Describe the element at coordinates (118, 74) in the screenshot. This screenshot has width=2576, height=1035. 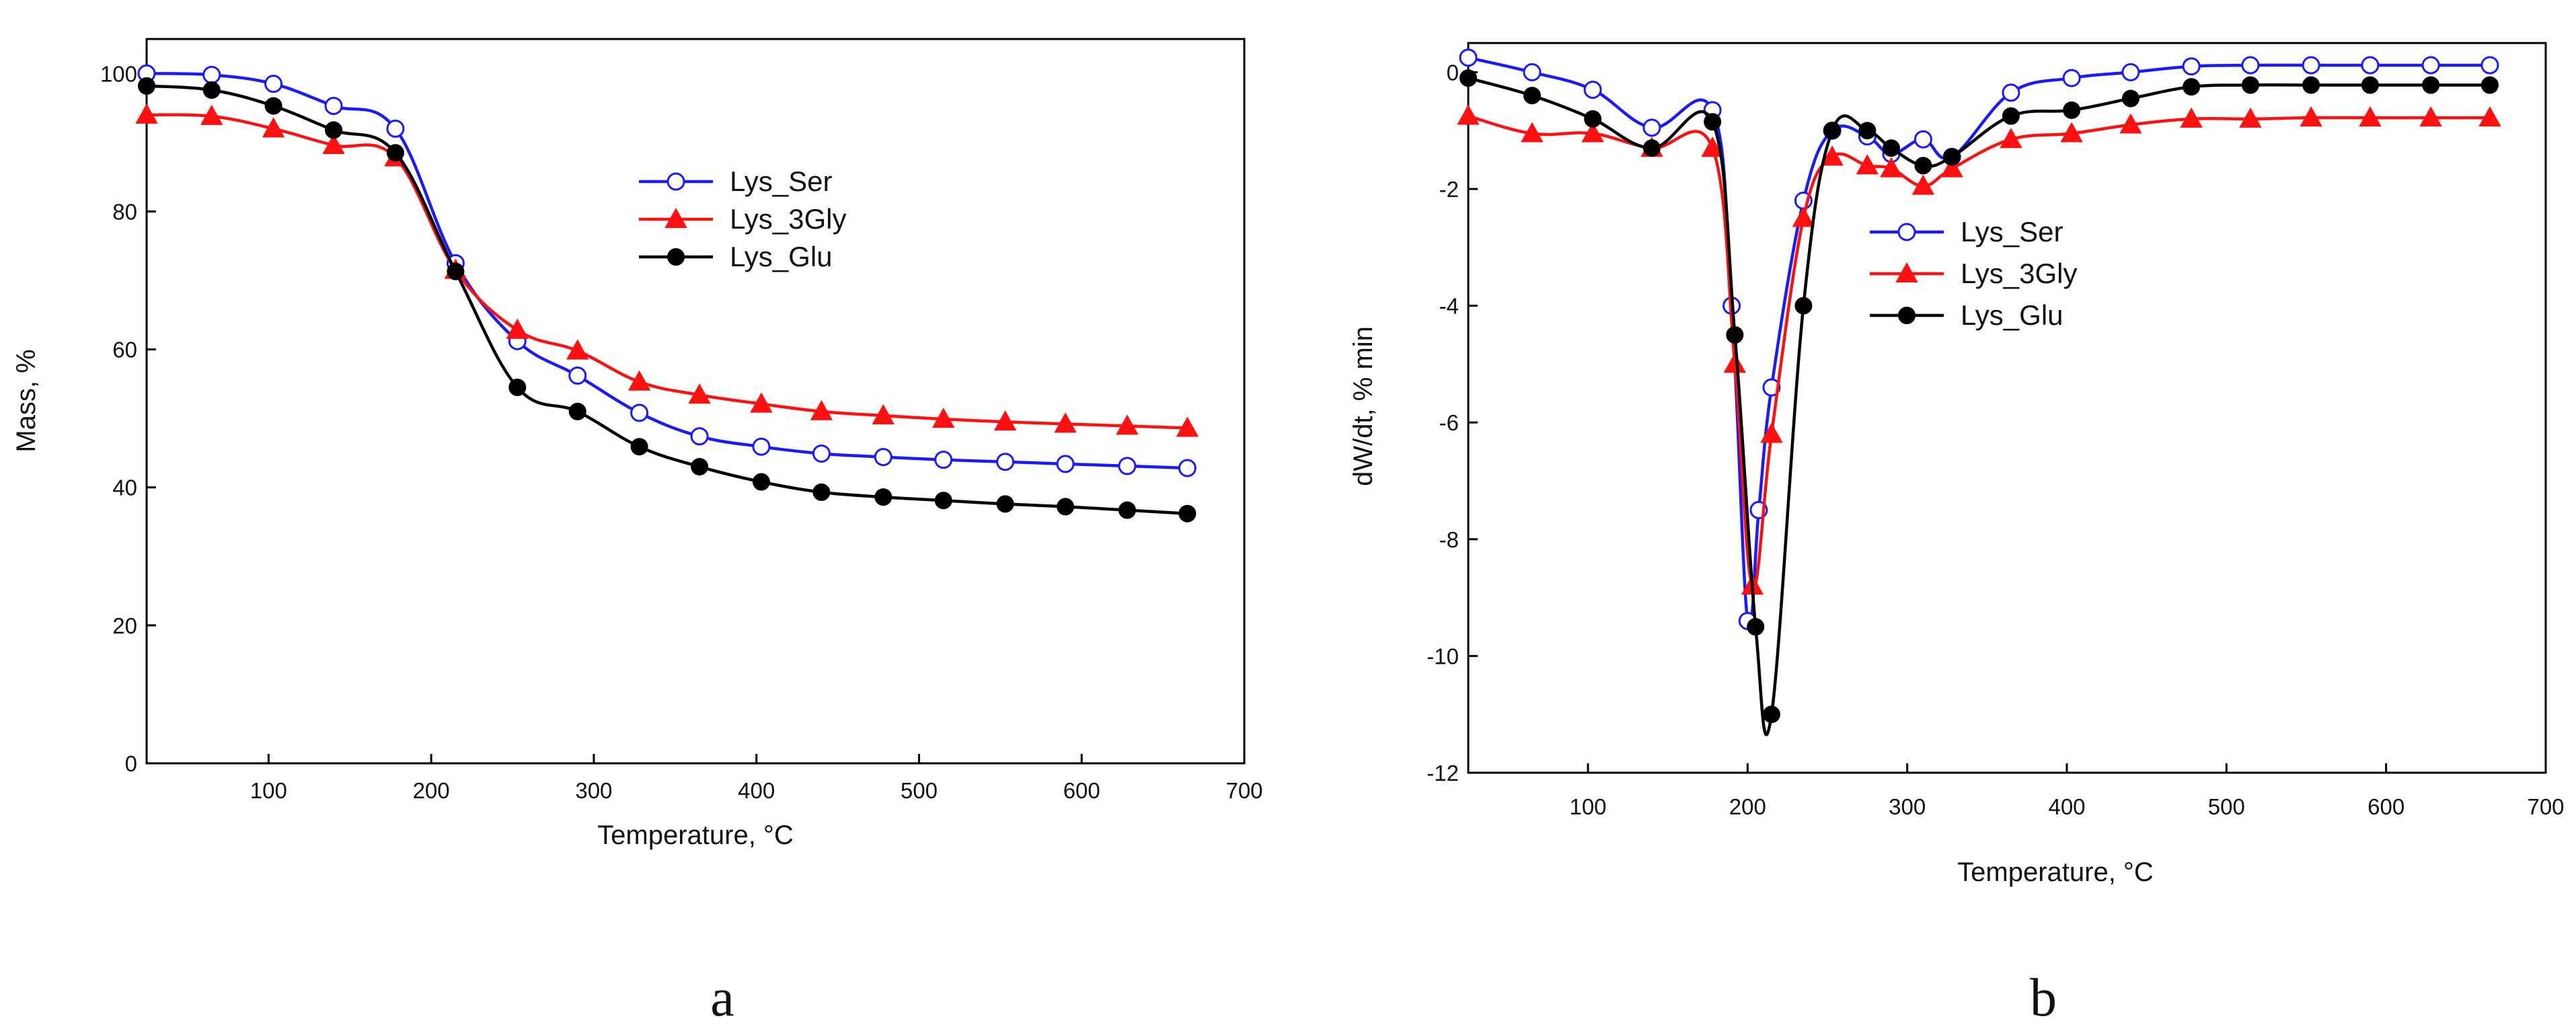
I see `y-tick-label: 100` at that location.